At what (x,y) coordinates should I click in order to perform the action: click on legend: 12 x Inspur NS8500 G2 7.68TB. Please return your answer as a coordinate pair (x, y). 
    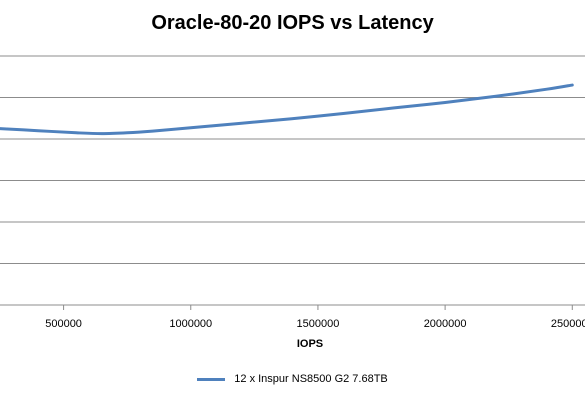
    Looking at the image, I should click on (292, 379).